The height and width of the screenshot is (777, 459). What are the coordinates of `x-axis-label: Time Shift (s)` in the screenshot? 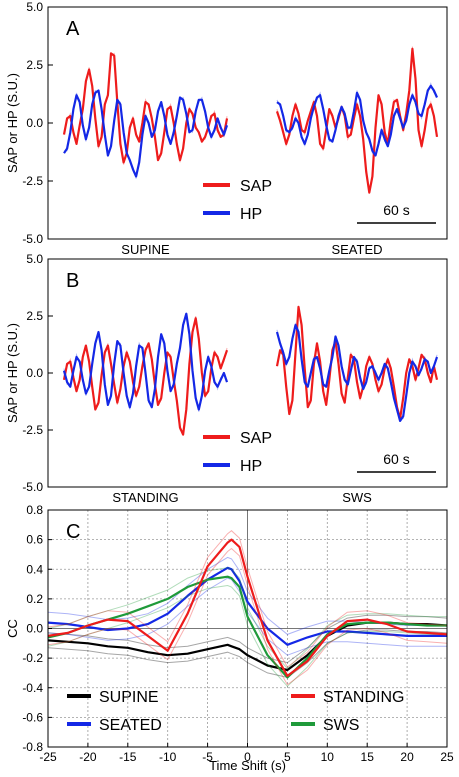 It's located at (247, 765).